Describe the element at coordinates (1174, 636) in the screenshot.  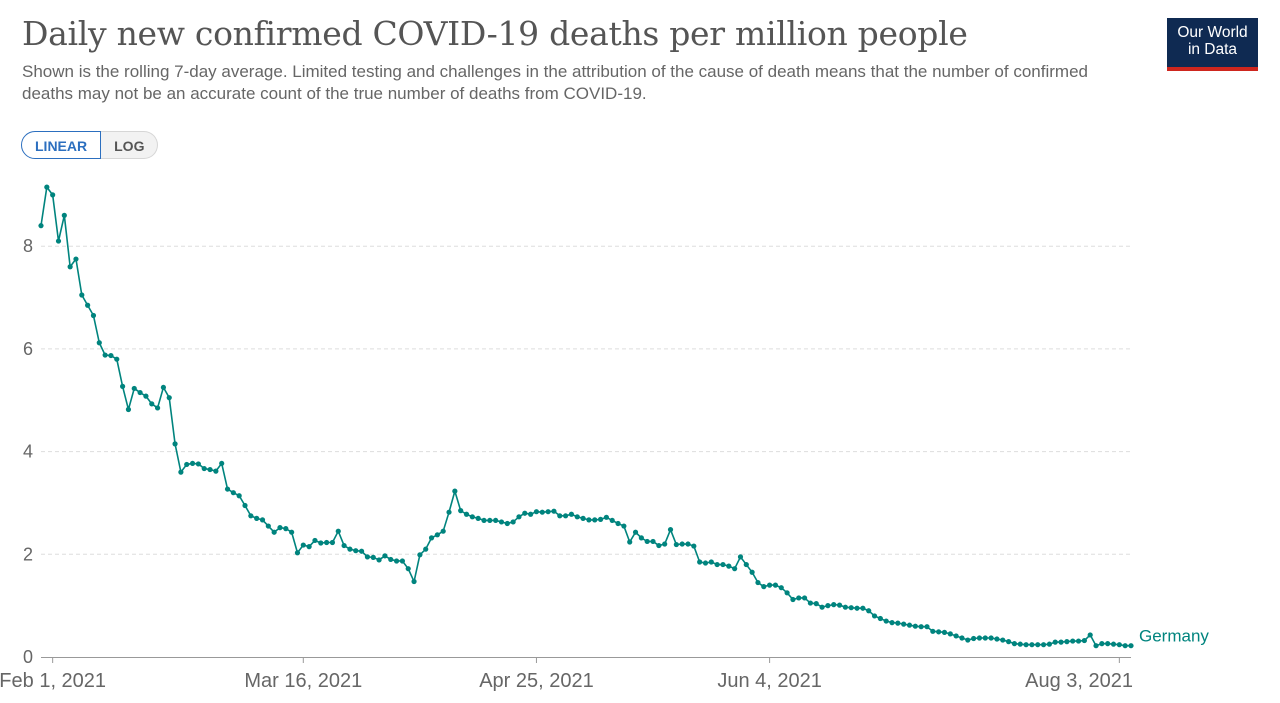
I see `series-label-germany: Germany` at that location.